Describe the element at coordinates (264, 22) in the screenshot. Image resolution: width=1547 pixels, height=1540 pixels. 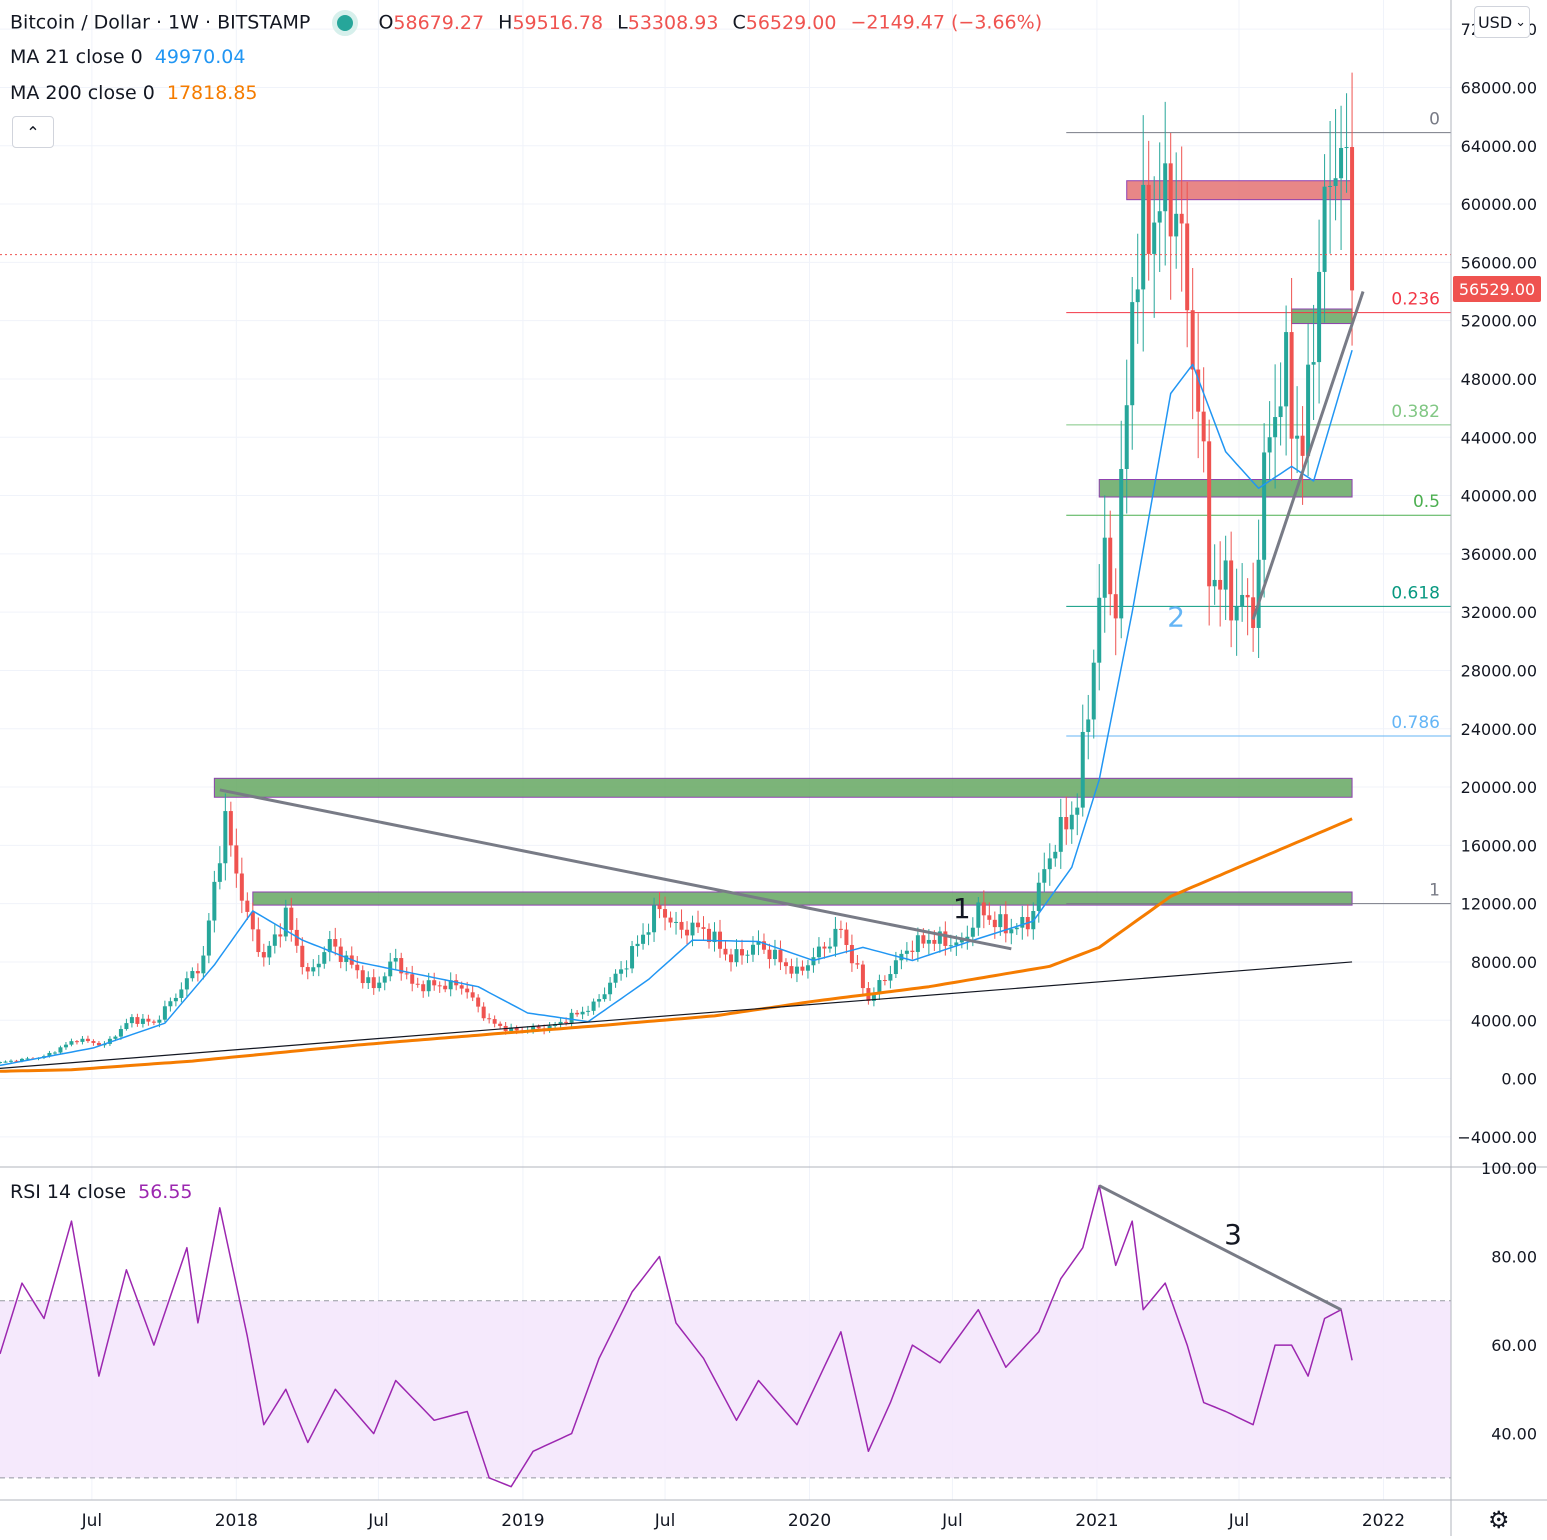
I see `exchange-label: BITSTAMP` at that location.